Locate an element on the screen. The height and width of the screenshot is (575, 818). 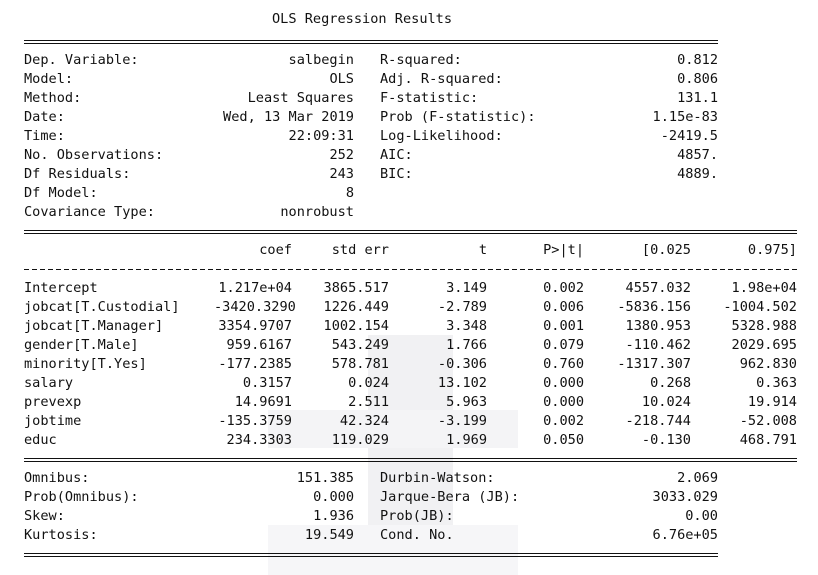
summary-row: Method: Least Squares F-statistic: 131.1 is located at coordinates (410, 98).